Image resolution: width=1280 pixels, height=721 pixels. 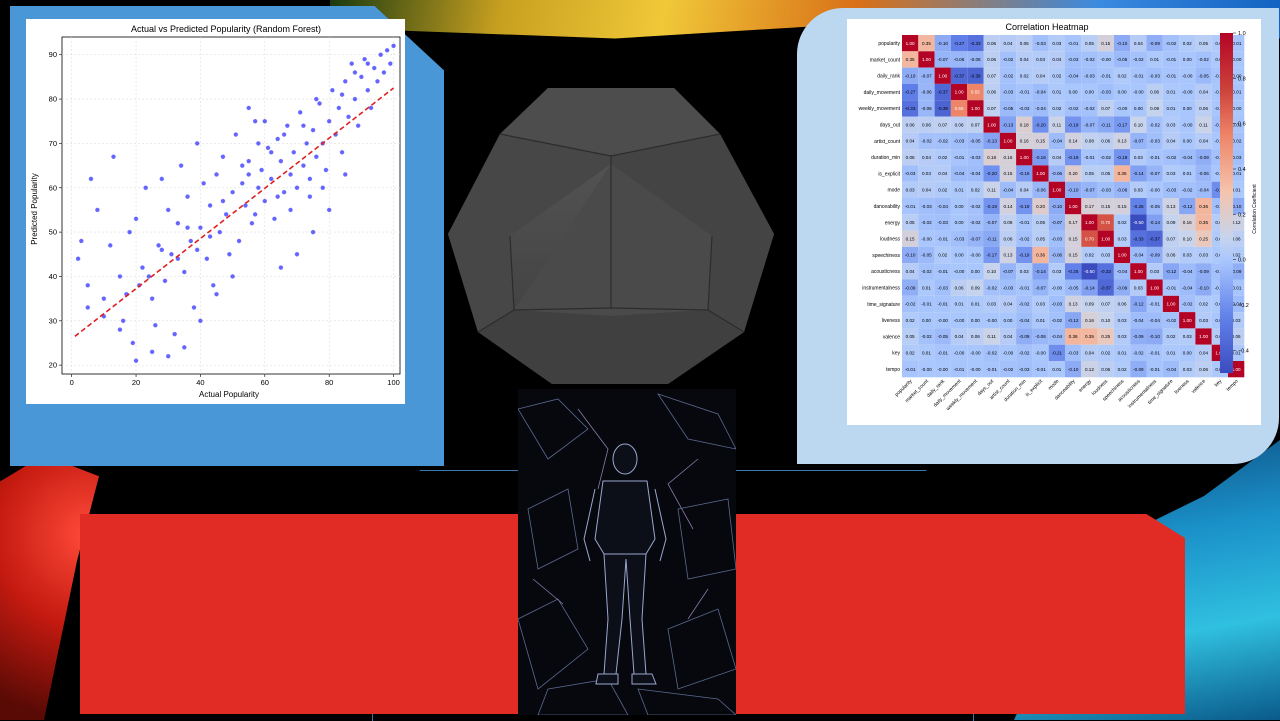 What do you see at coordinates (1138, 304) in the screenshot?
I see `heatmap-cell-label: -0.12` at bounding box center [1138, 304].